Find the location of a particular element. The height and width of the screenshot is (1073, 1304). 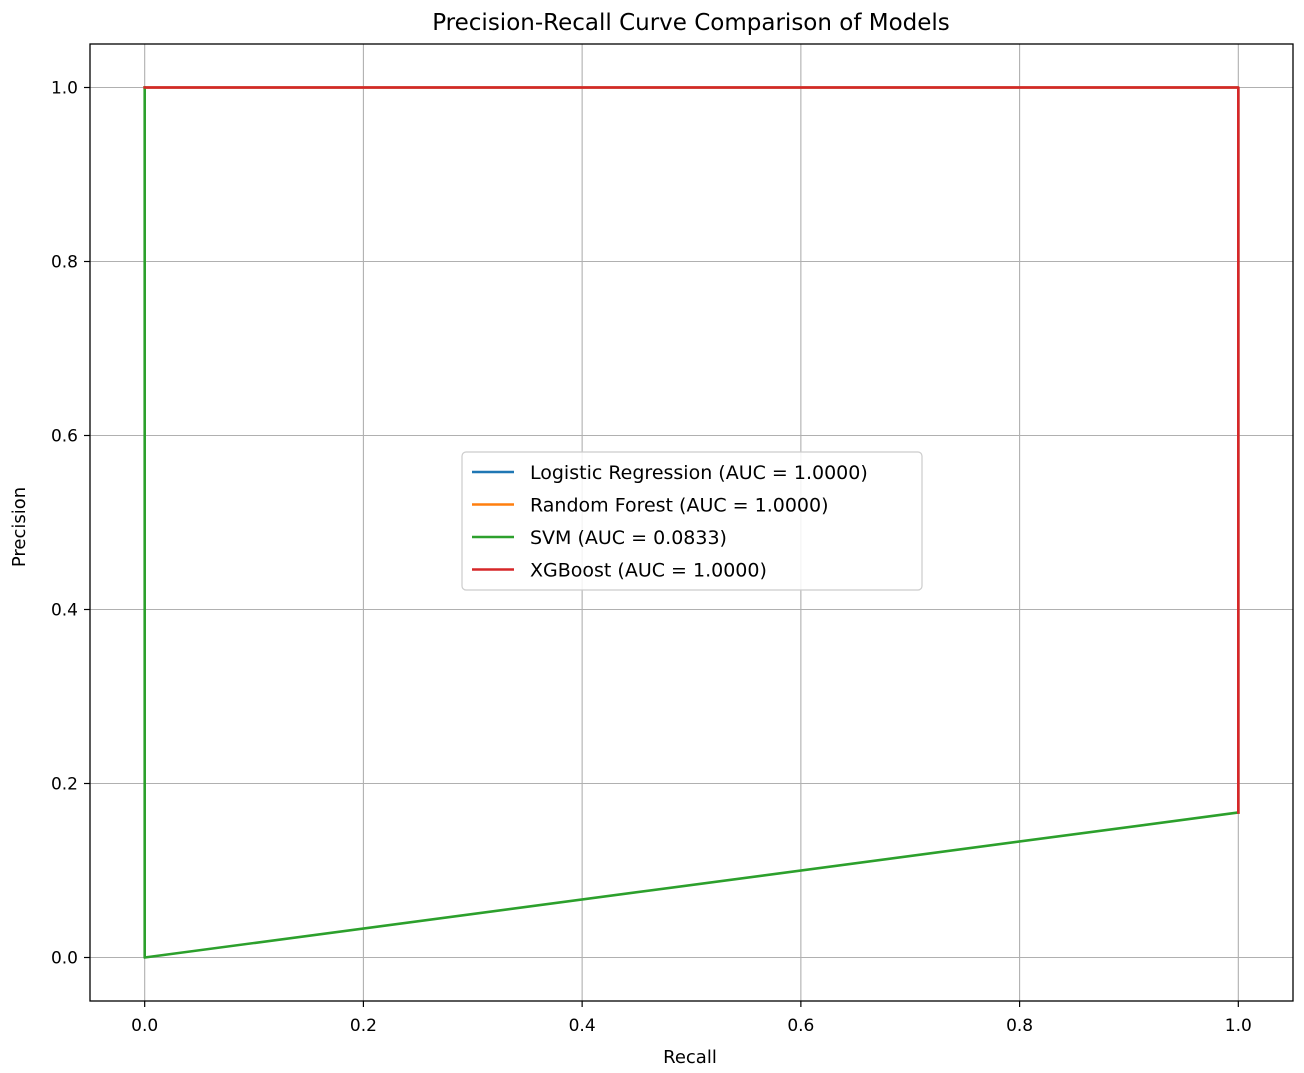

legend-label: XGBoost (AUC = 1.0000) is located at coordinates (648, 571).